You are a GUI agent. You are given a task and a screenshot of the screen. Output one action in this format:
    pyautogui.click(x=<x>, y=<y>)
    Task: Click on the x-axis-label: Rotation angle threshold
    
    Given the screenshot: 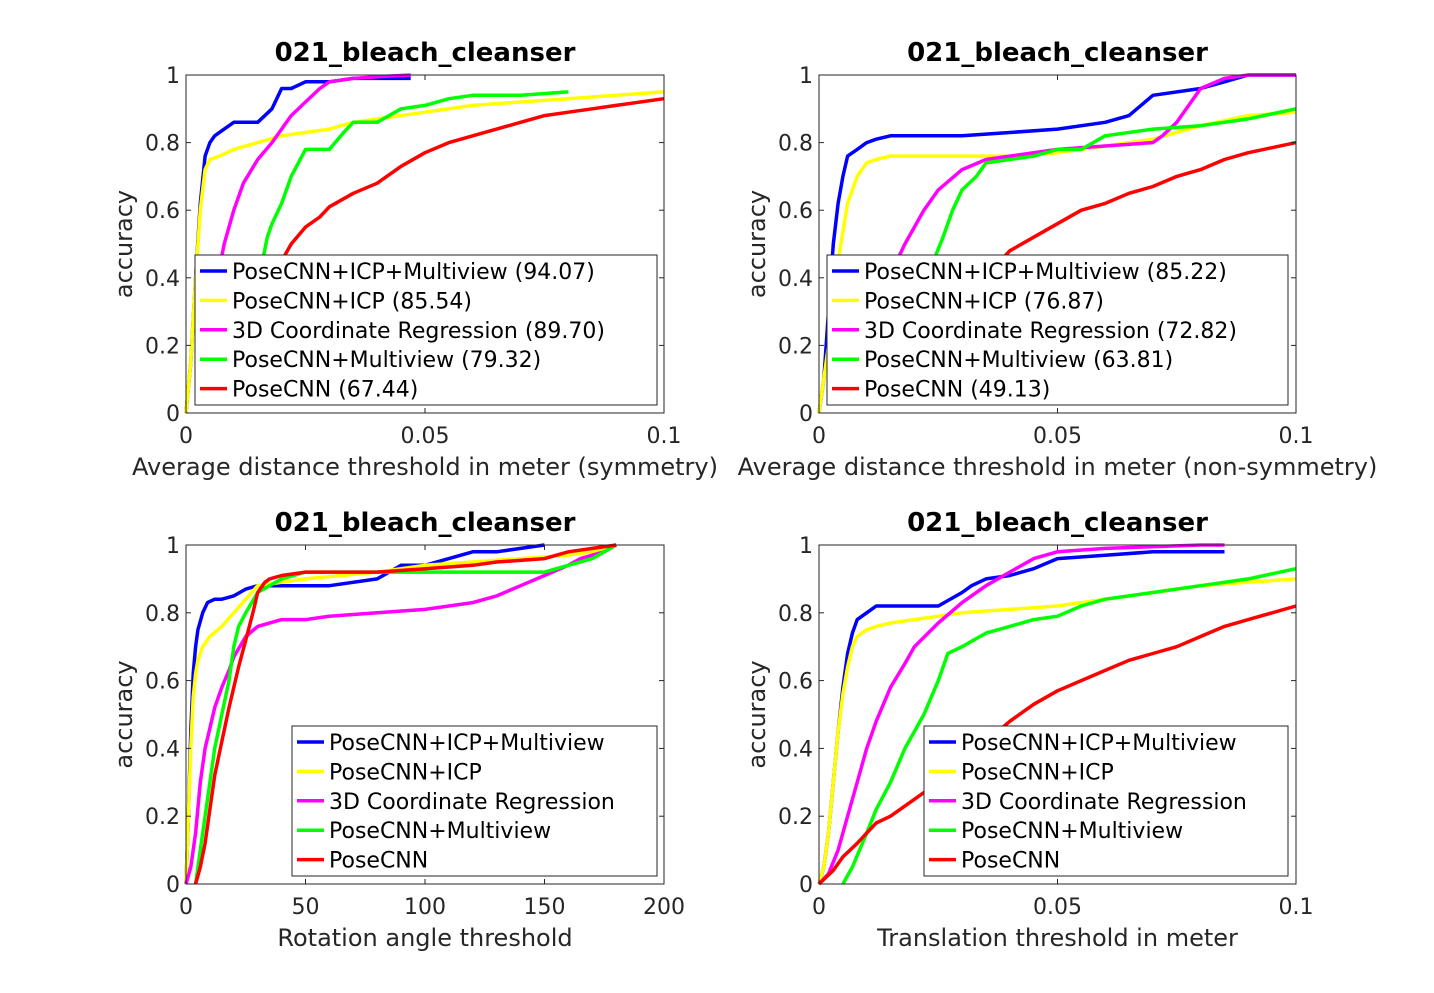 What is the action you would take?
    pyautogui.click(x=424, y=938)
    